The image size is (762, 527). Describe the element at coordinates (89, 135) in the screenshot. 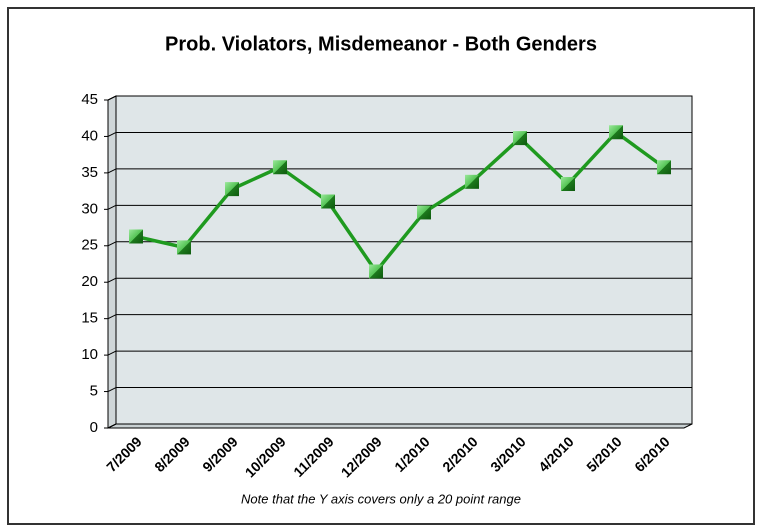

I see `y-tick-label: 40` at that location.